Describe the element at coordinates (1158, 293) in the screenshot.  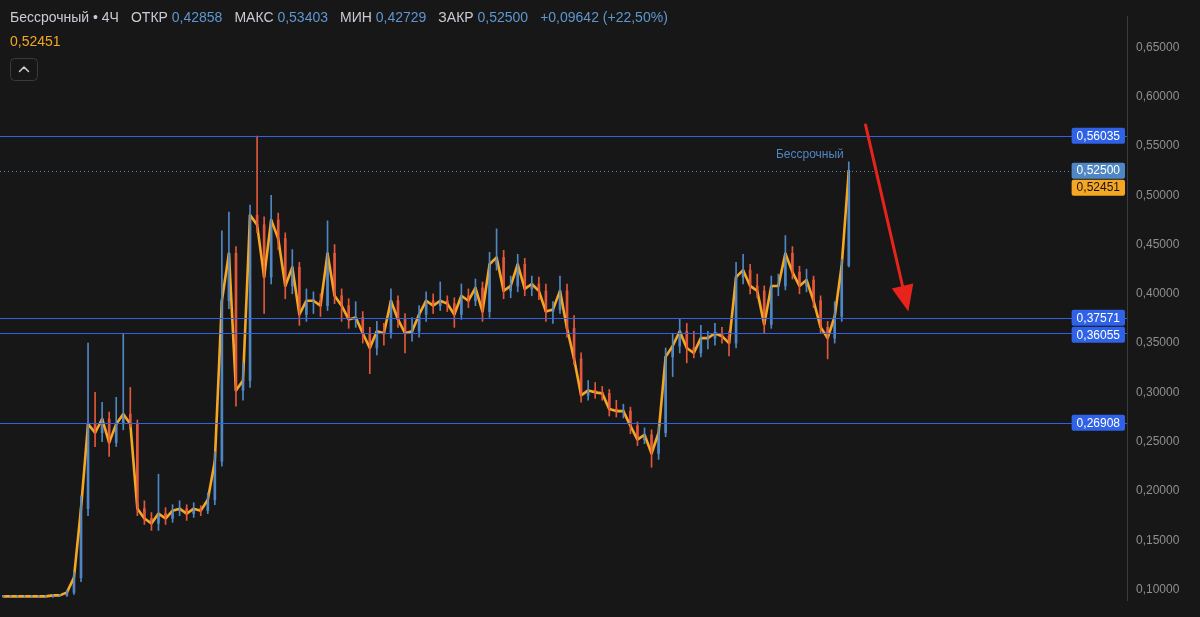
I see `y-tick-label: 0,40000` at that location.